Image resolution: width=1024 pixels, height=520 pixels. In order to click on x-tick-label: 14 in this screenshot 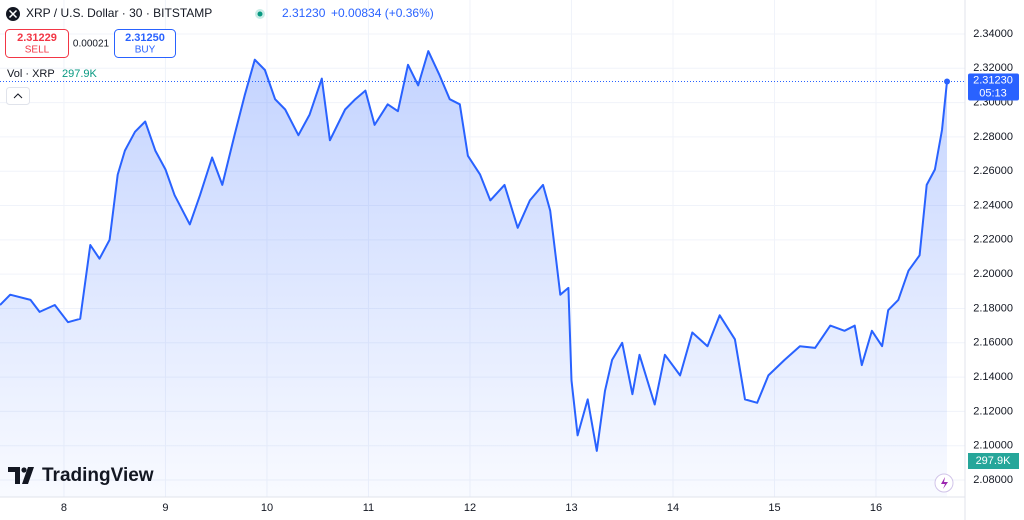, I will do `click(673, 508)`.